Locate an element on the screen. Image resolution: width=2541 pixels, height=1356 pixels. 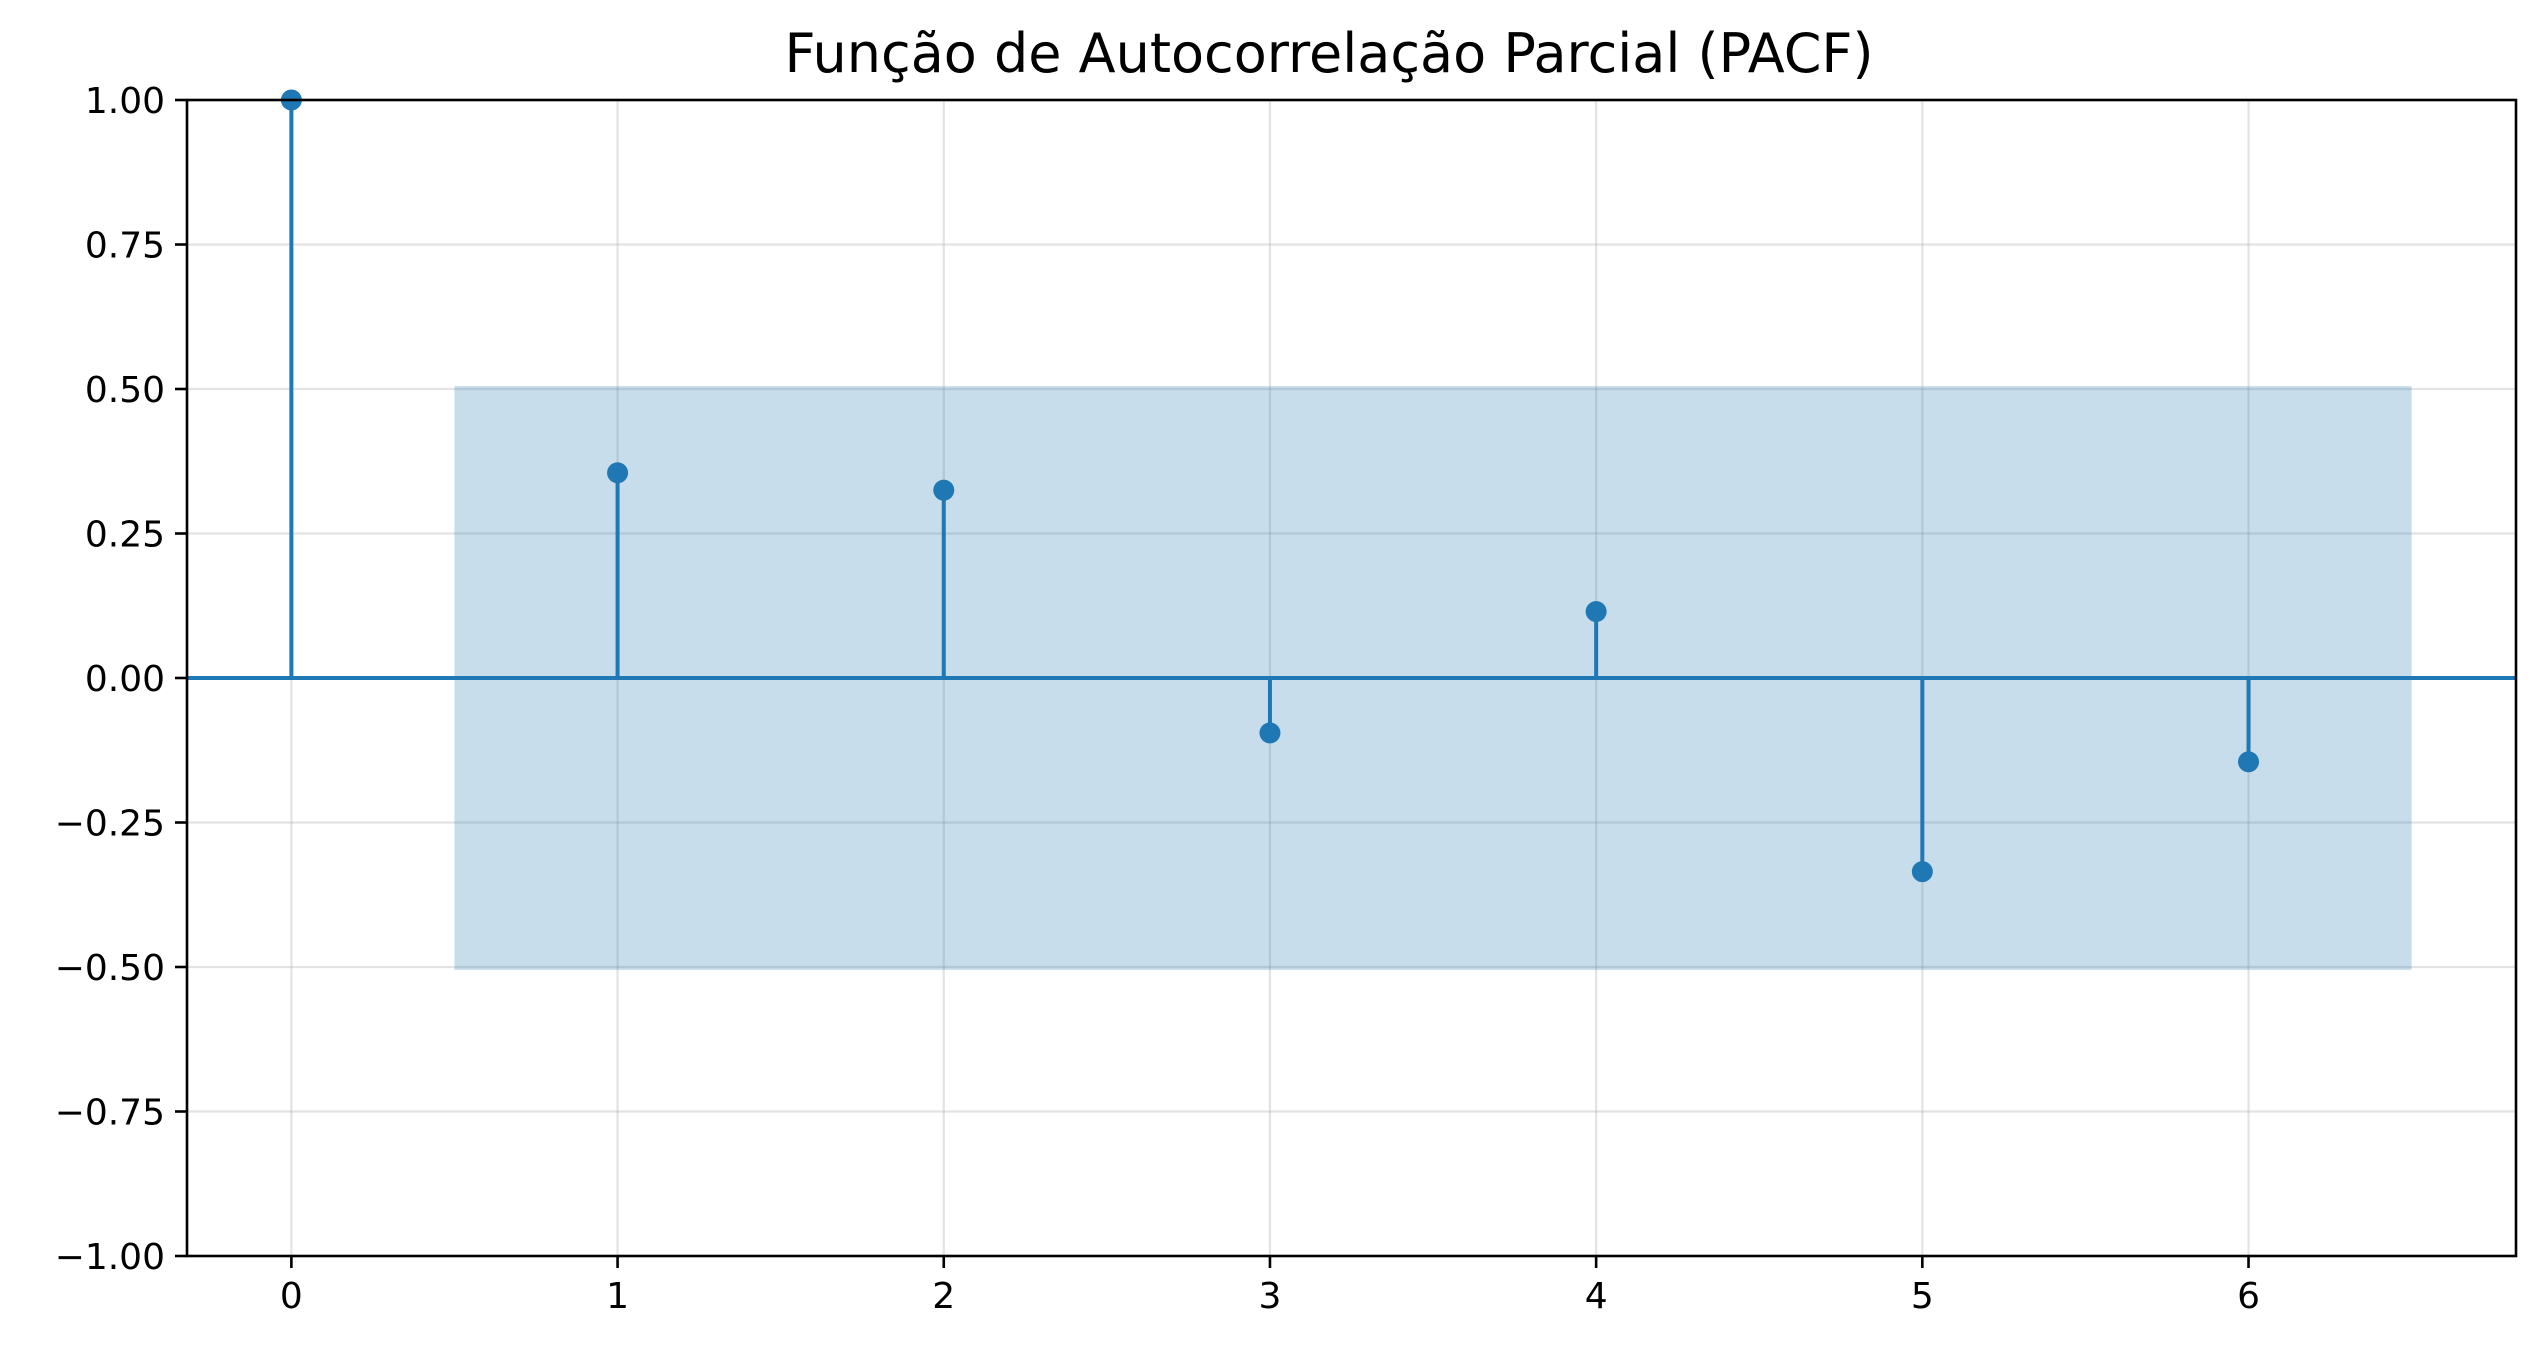
y-tick-label: 1.00 is located at coordinates (125, 101).